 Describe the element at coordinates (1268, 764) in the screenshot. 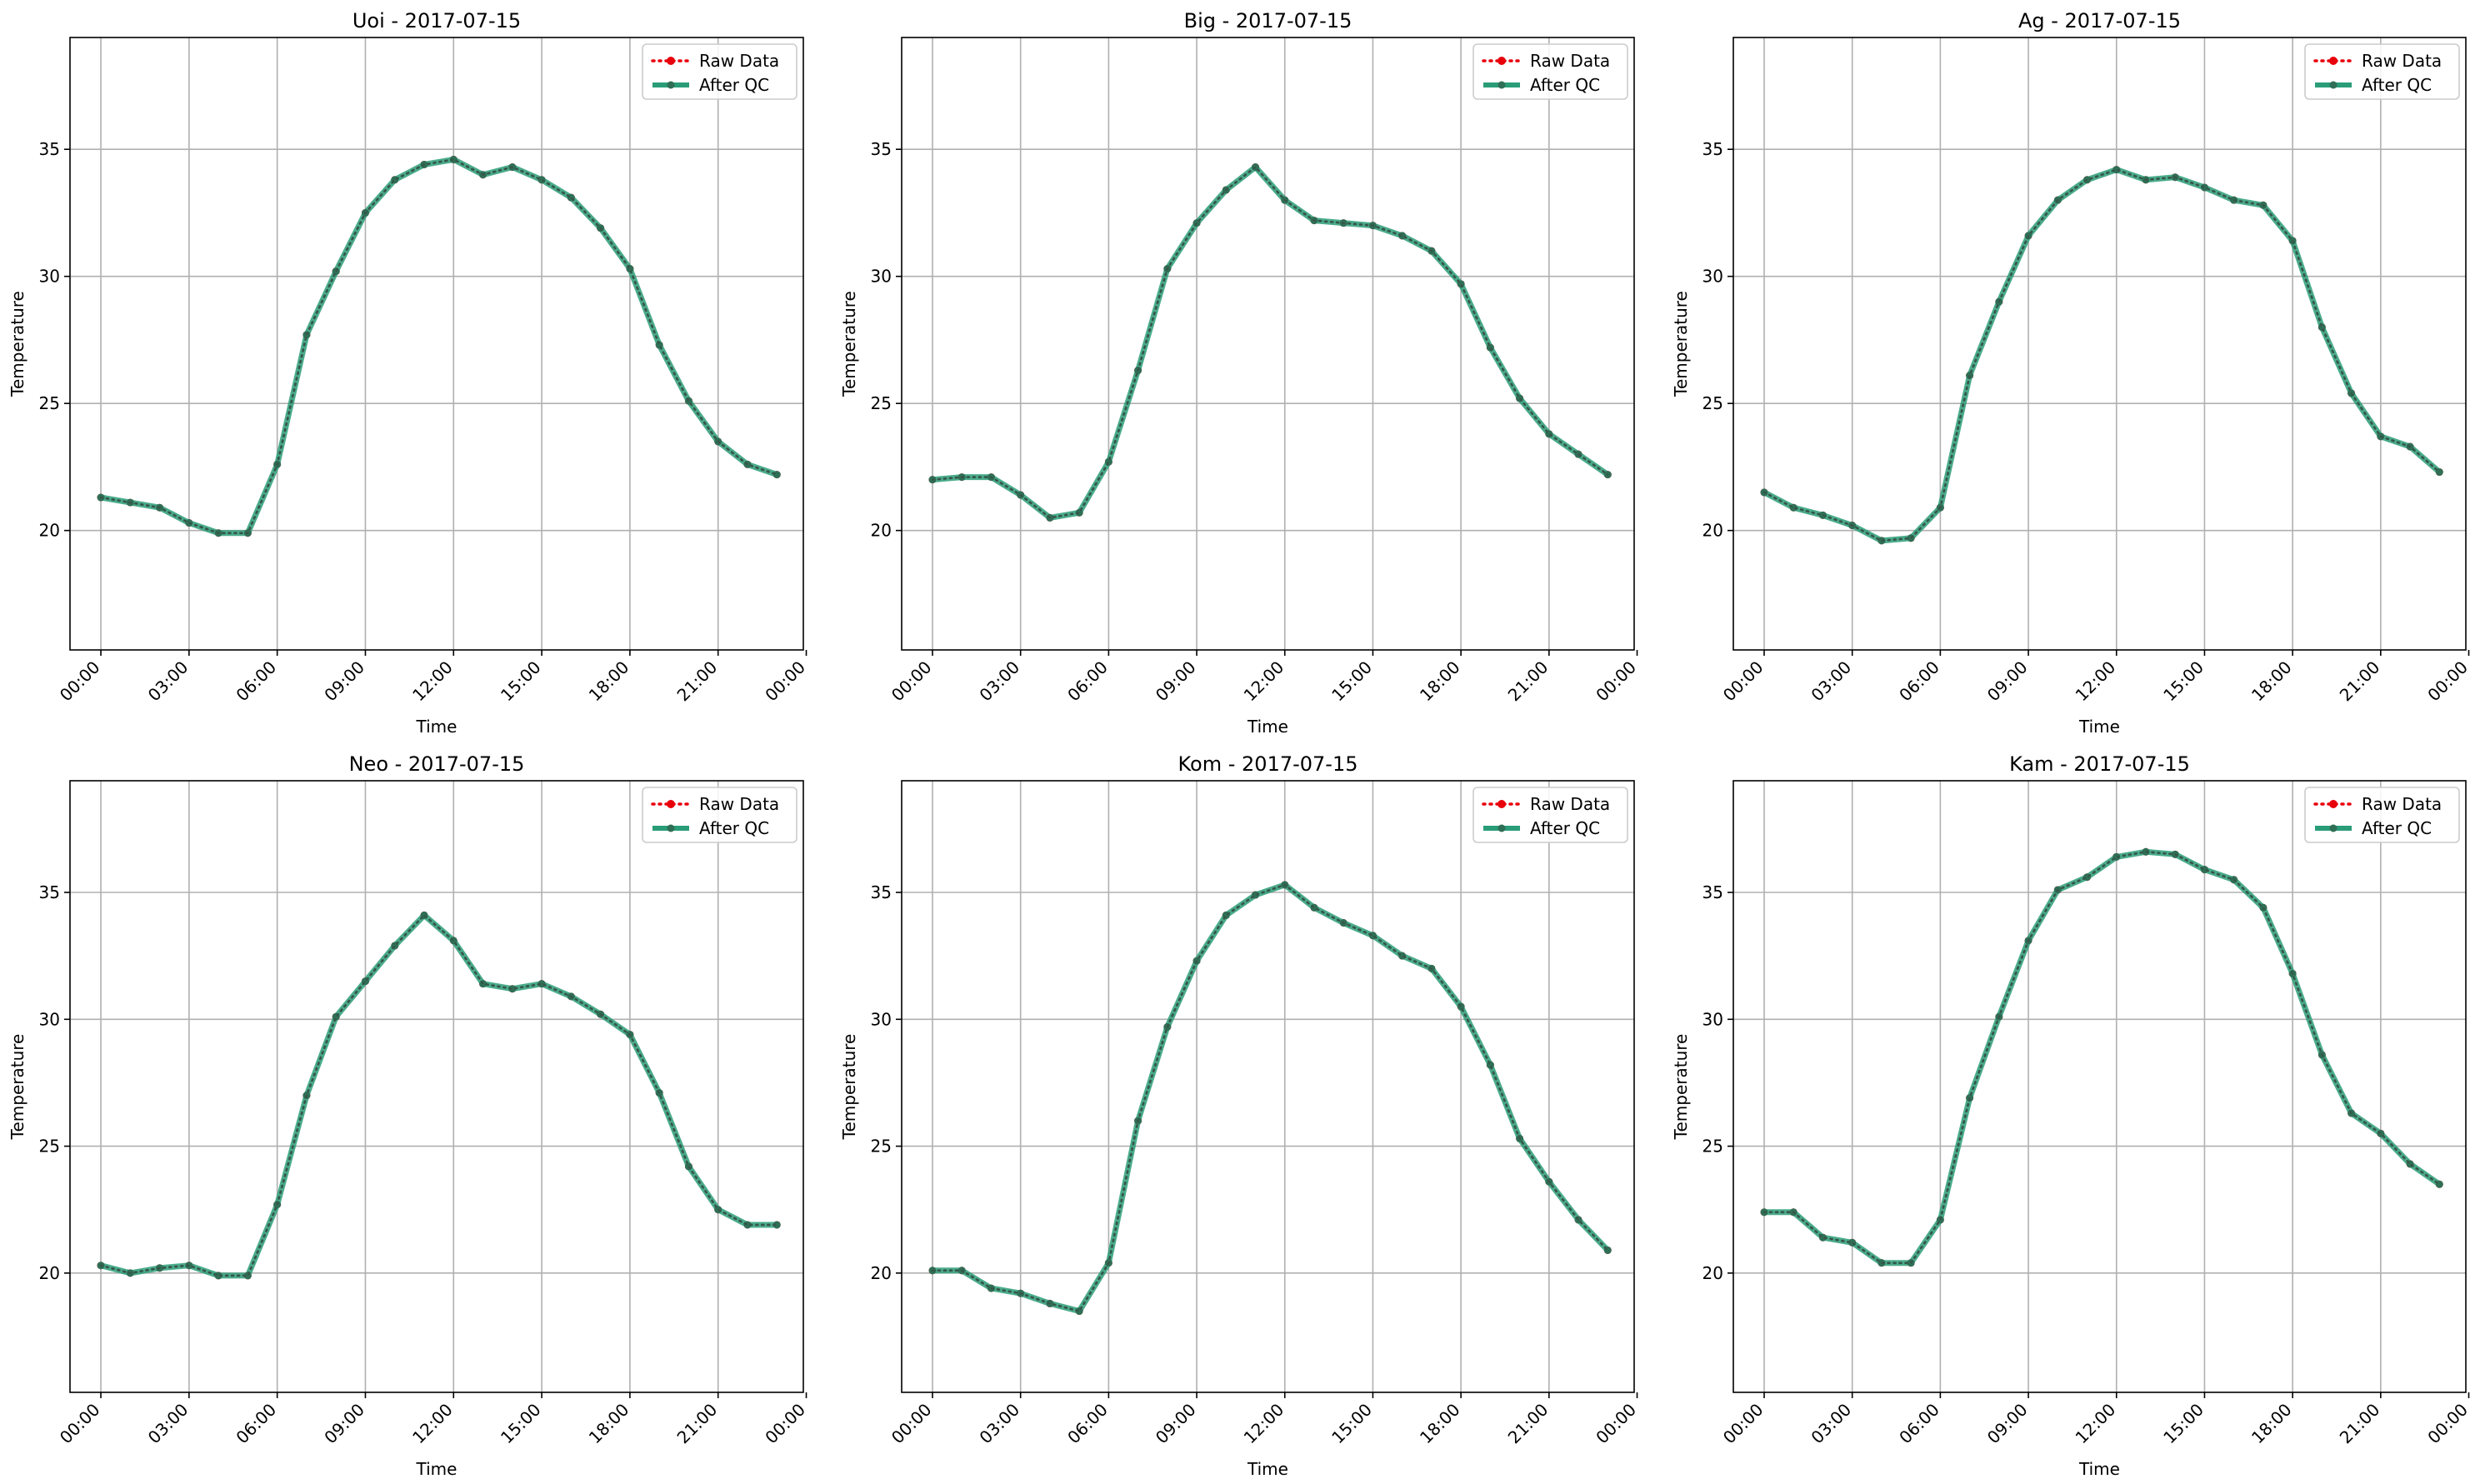

I see `chart-title: Kom - 2017-07-15` at that location.